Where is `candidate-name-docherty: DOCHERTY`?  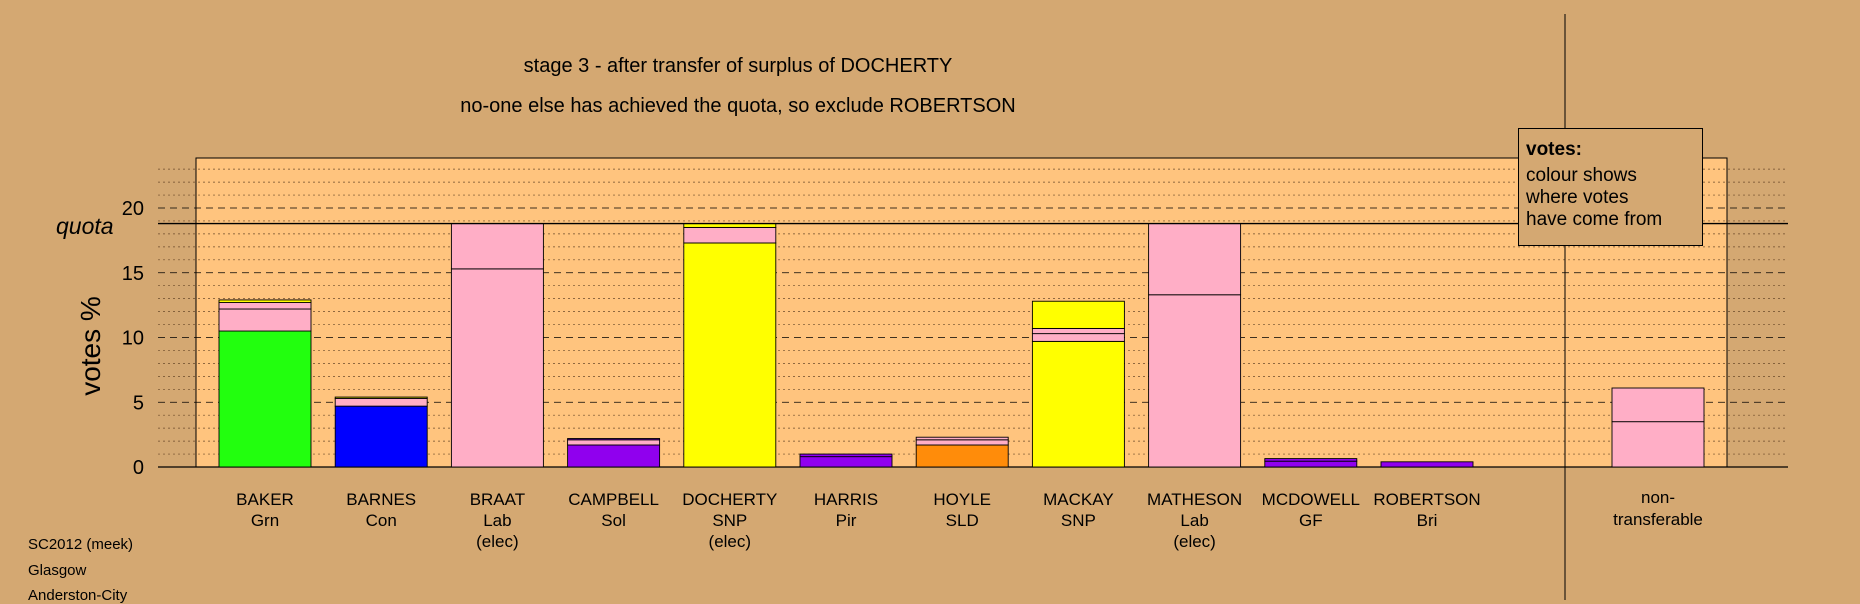 candidate-name-docherty: DOCHERTY is located at coordinates (729, 499).